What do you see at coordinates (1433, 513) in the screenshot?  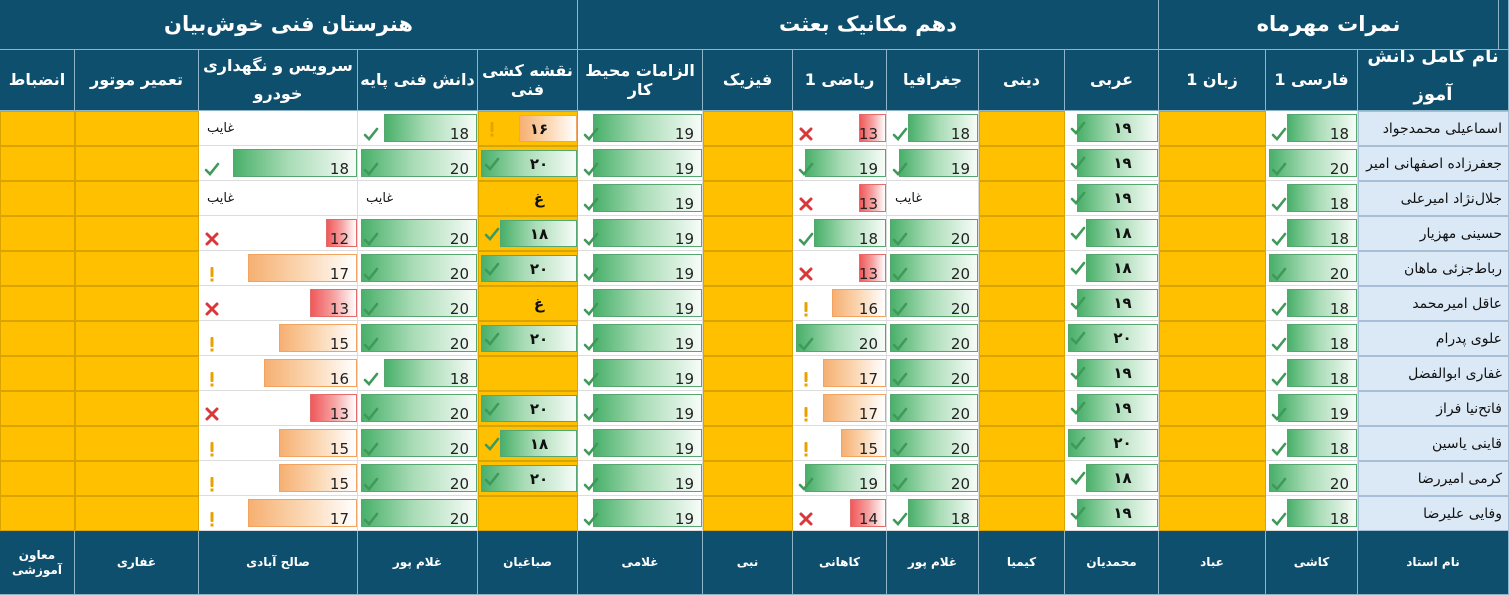 I see `student-name: وفایی علیرضا` at bounding box center [1433, 513].